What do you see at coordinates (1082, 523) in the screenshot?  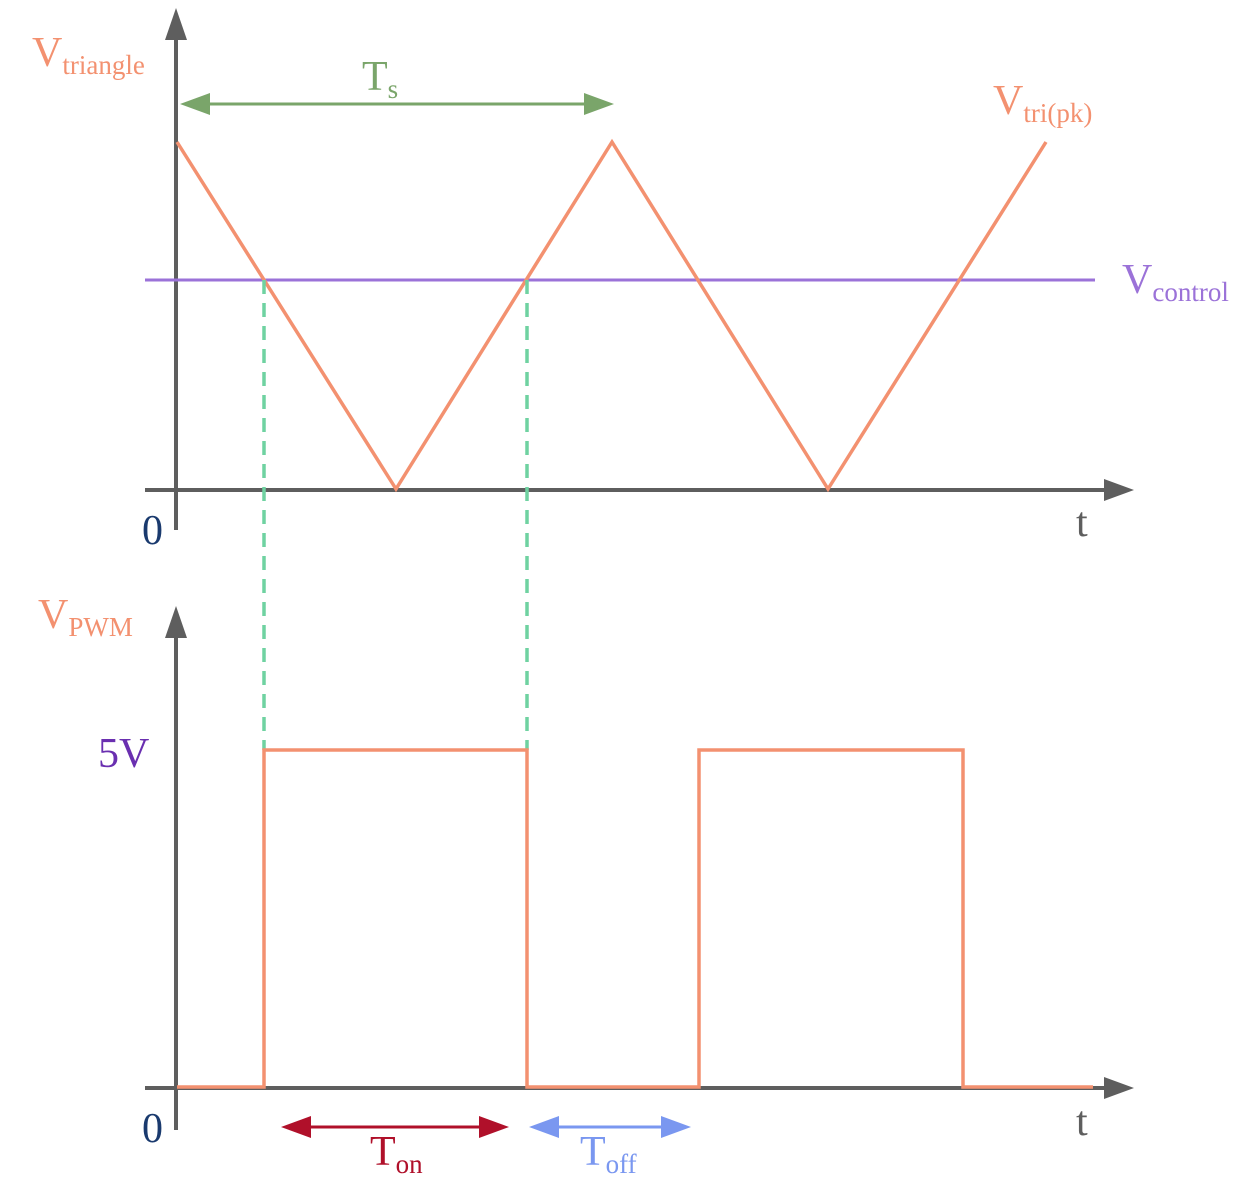 I see `top-x-axis-label: t` at bounding box center [1082, 523].